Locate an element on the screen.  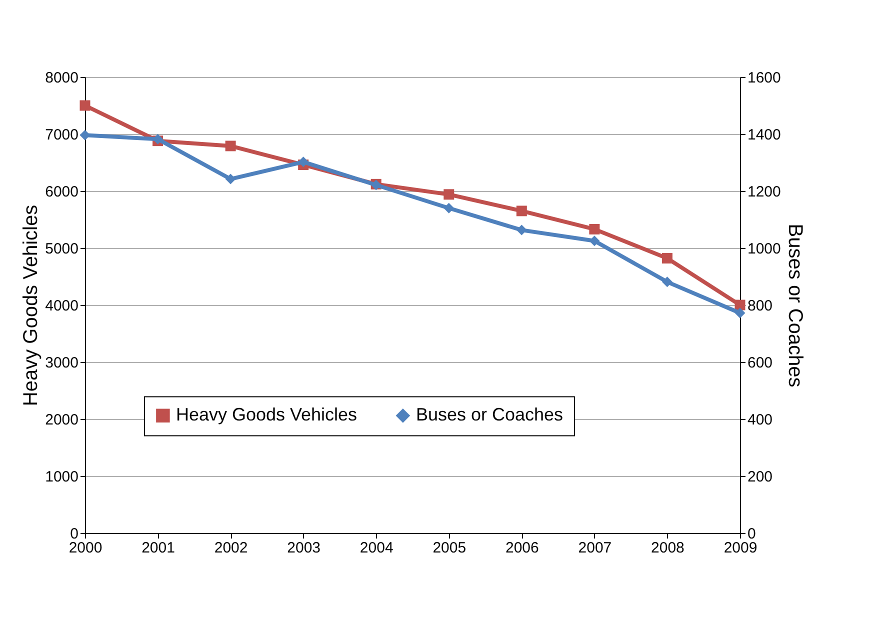
x-tick-label: 2003 is located at coordinates (304, 548).